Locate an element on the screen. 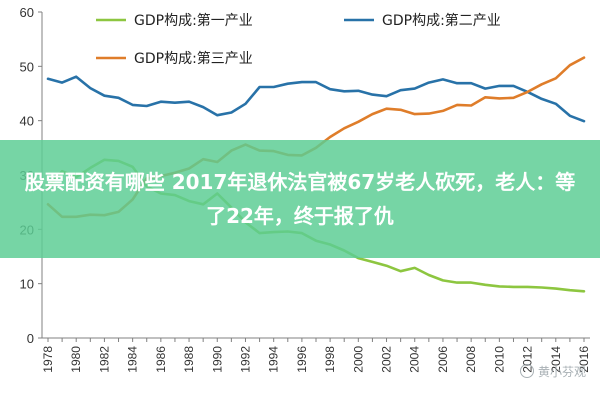 The width and height of the screenshot is (600, 400). legend-label: GDP构成:第一产业 is located at coordinates (193, 20).